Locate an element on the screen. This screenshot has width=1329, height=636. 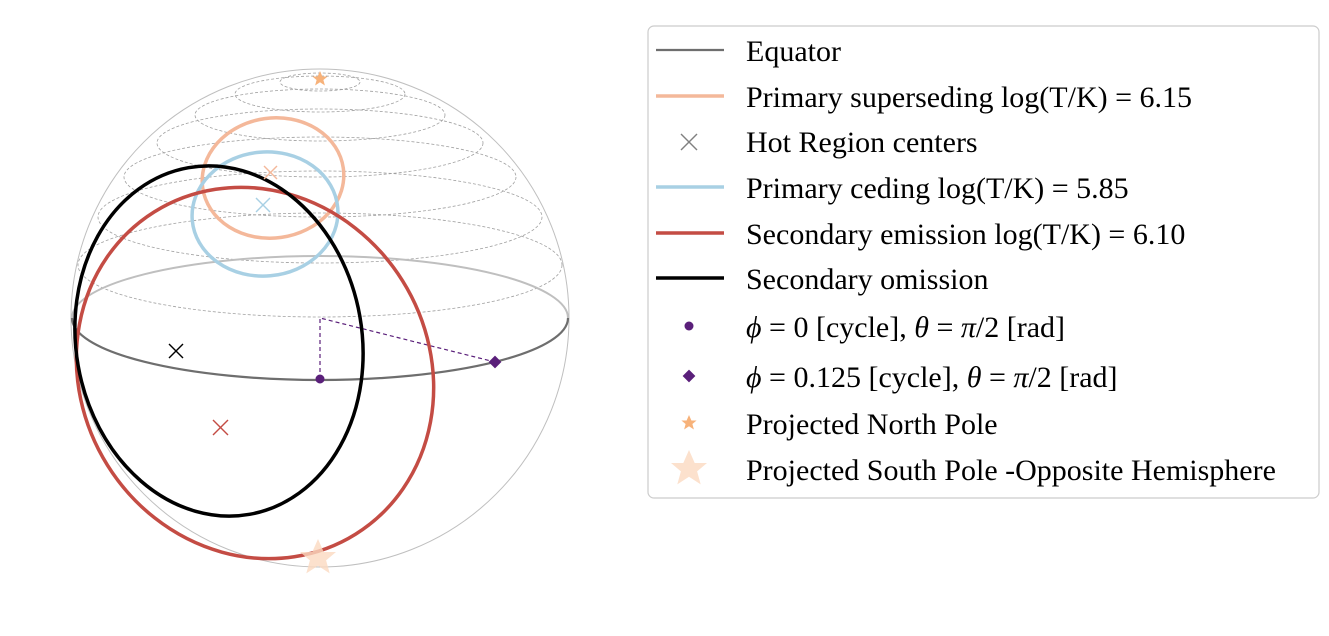
hot-center-primary-ceding is located at coordinates (263, 205).